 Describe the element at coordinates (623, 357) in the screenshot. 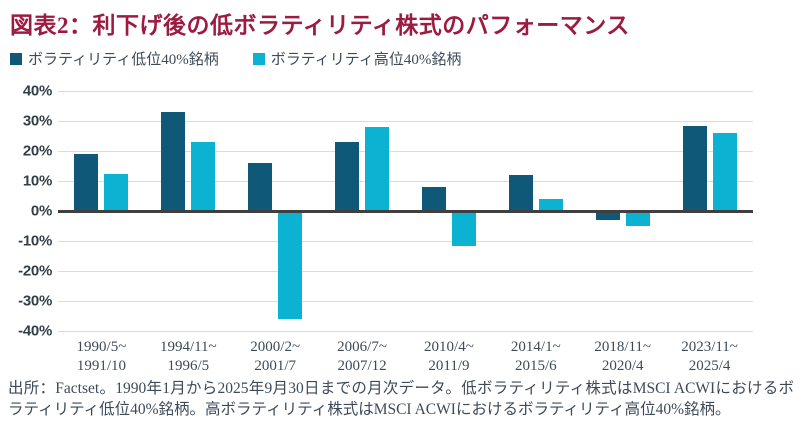

I see `x-category-label: 2018/11~ 2020/4` at that location.